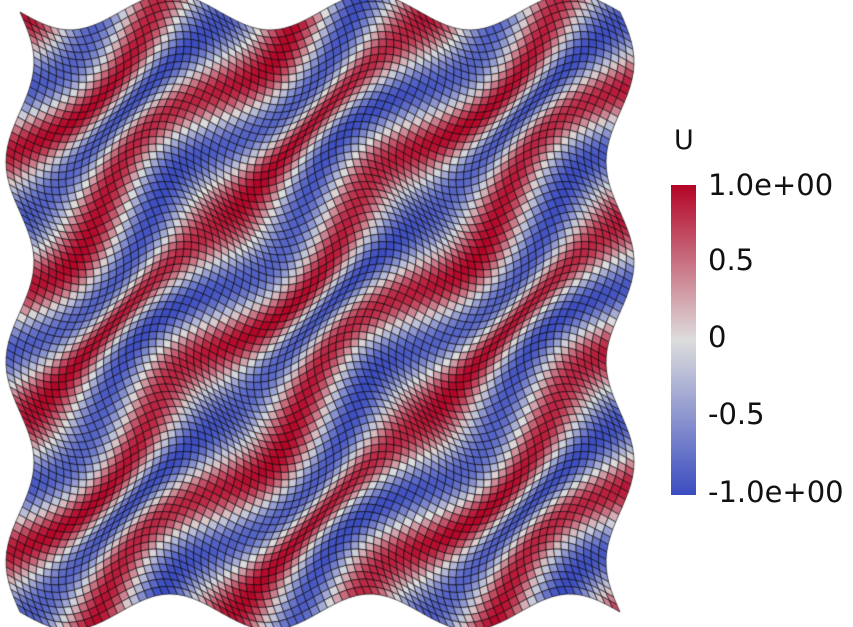 The height and width of the screenshot is (627, 853). I want to click on colorbar-gradient, so click(683, 340).